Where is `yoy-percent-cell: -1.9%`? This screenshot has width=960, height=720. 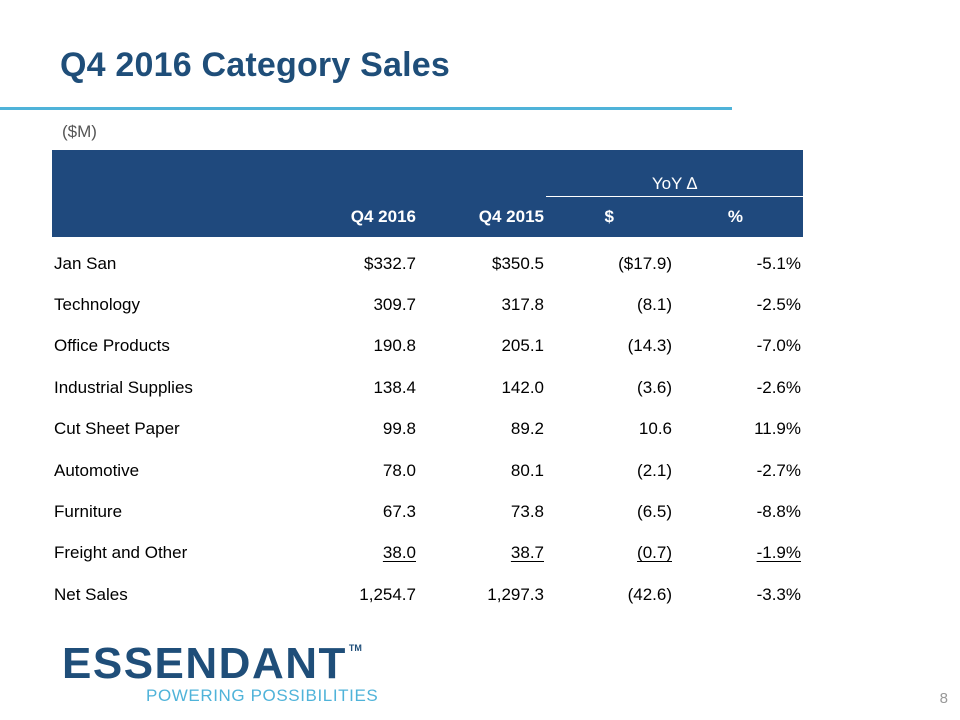 yoy-percent-cell: -1.9% is located at coordinates (738, 553).